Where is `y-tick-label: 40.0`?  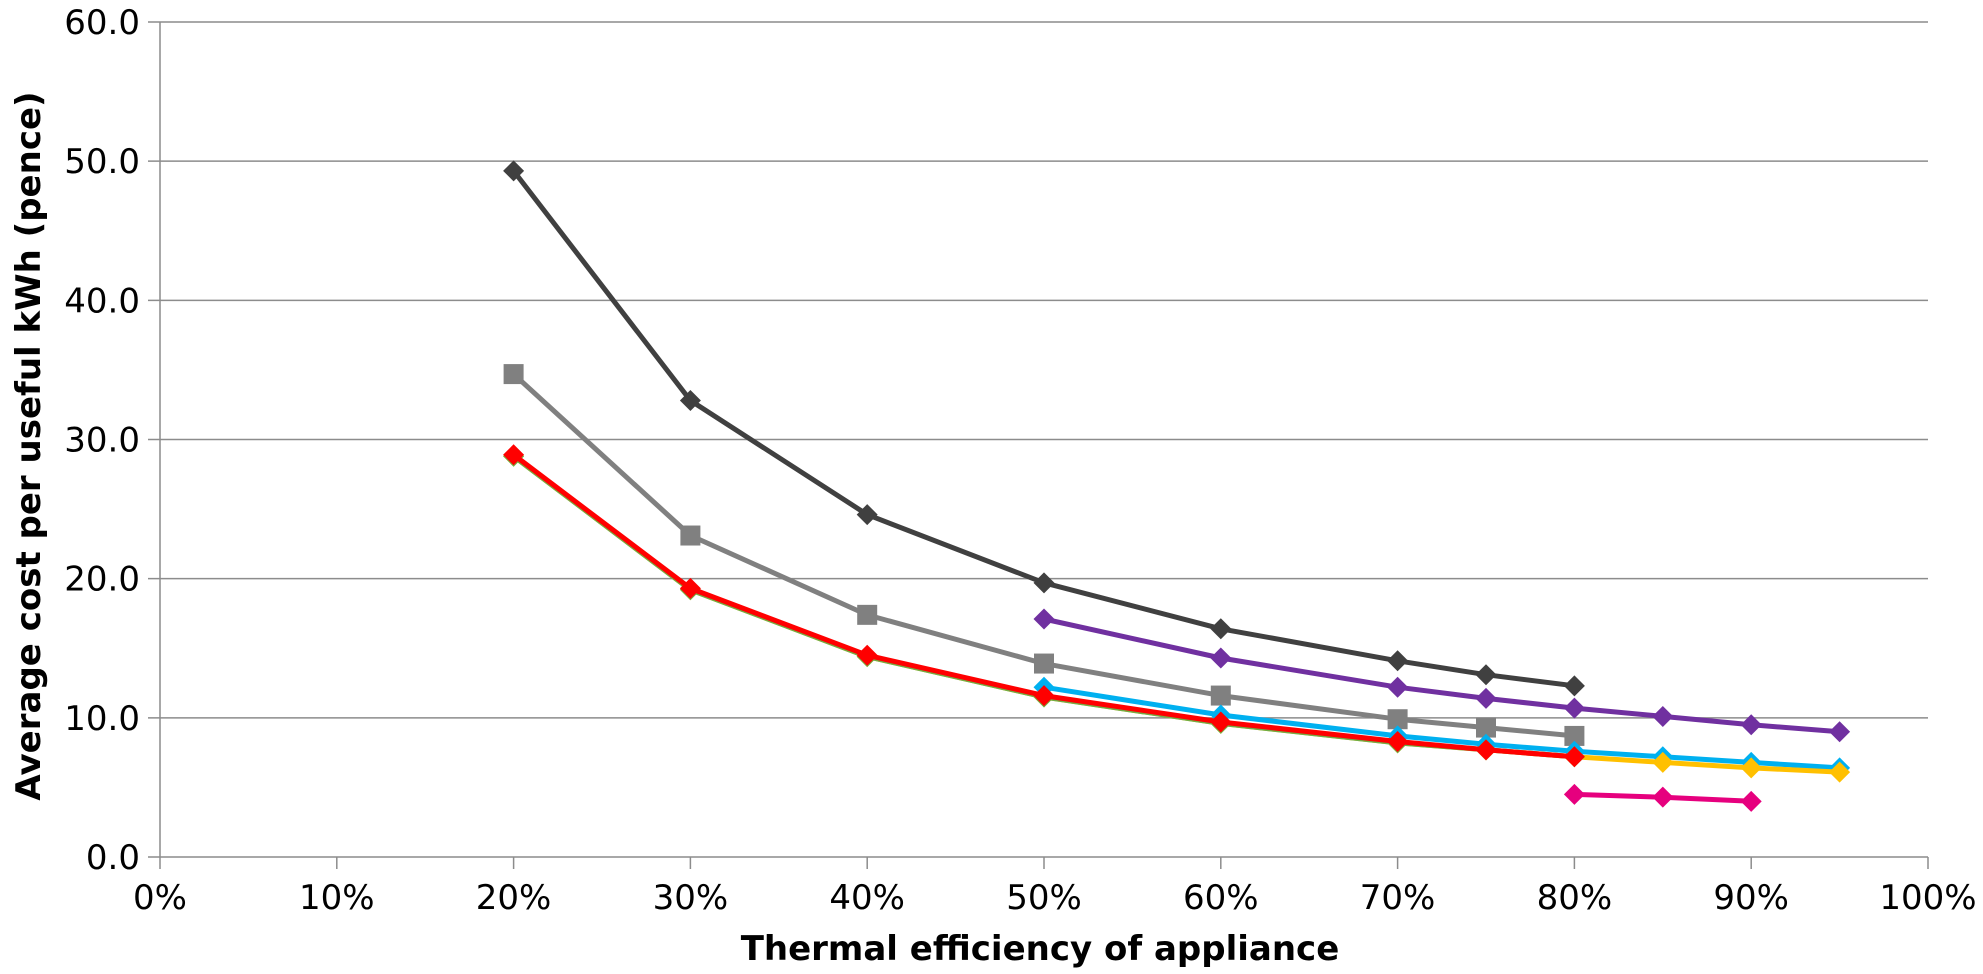 y-tick-label: 40.0 is located at coordinates (102, 301).